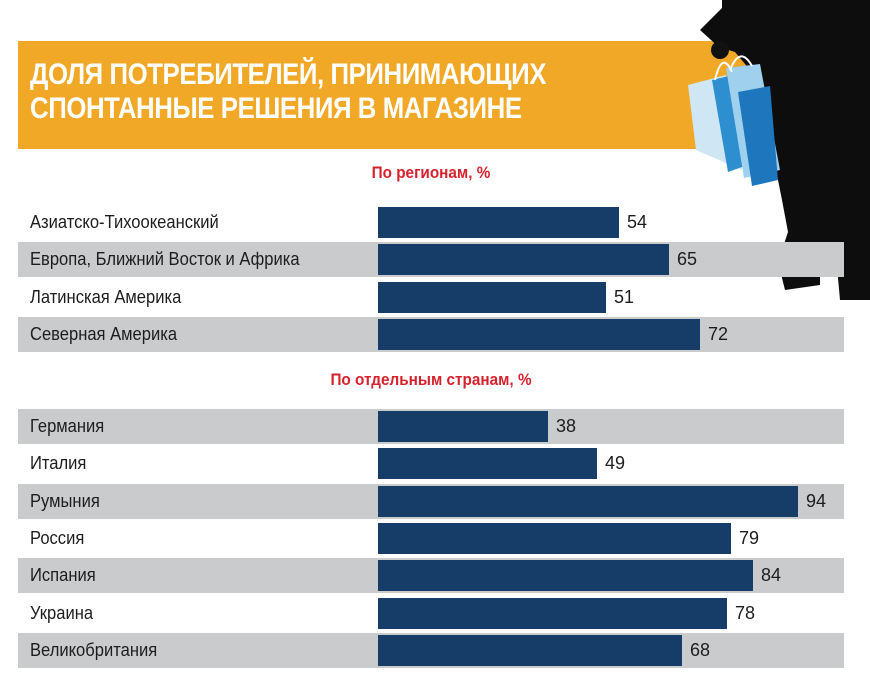 The height and width of the screenshot is (696, 870). Describe the element at coordinates (57, 538) in the screenshot. I see `category-label: Россия` at that location.